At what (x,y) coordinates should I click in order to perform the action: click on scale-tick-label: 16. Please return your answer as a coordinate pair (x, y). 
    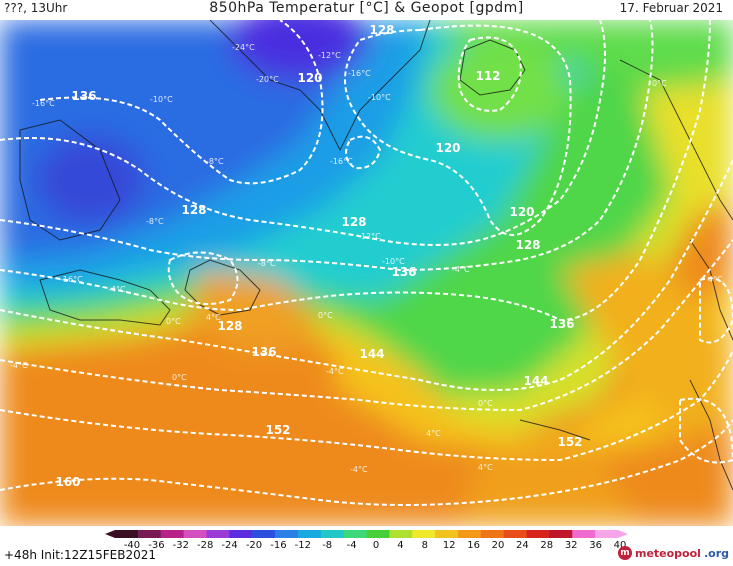
    Looking at the image, I should click on (473, 545).